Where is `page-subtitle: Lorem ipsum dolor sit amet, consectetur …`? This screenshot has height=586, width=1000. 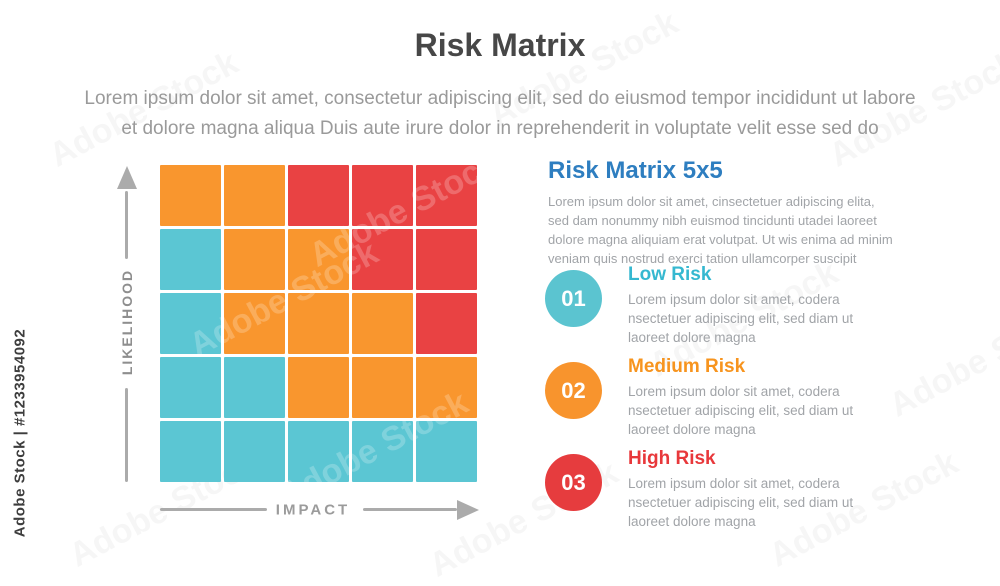 page-subtitle: Lorem ipsum dolor sit amet, consectetur … is located at coordinates (500, 114).